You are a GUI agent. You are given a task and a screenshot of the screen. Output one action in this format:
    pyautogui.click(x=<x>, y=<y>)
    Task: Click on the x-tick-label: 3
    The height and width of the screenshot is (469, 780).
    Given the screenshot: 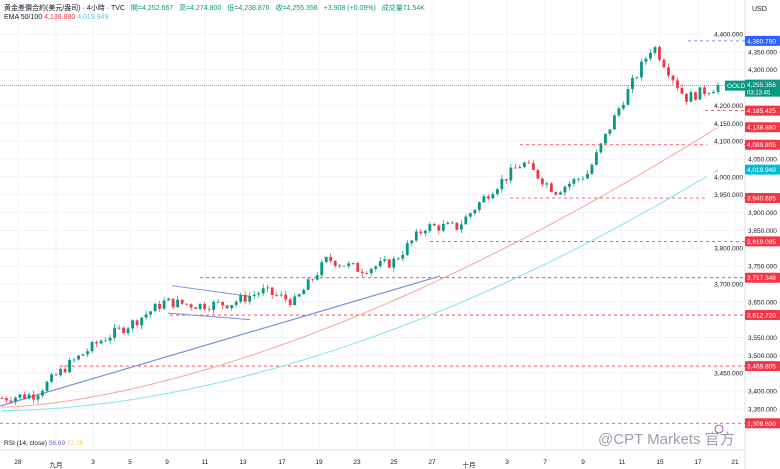 What is the action you would take?
    pyautogui.click(x=93, y=462)
    